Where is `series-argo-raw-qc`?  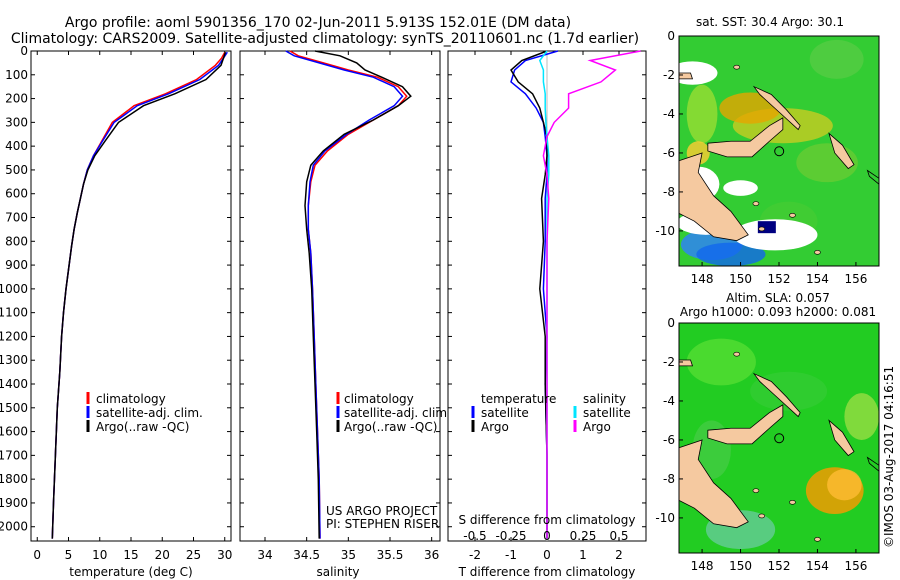
series-argo-raw-qc is located at coordinates (358, 294).